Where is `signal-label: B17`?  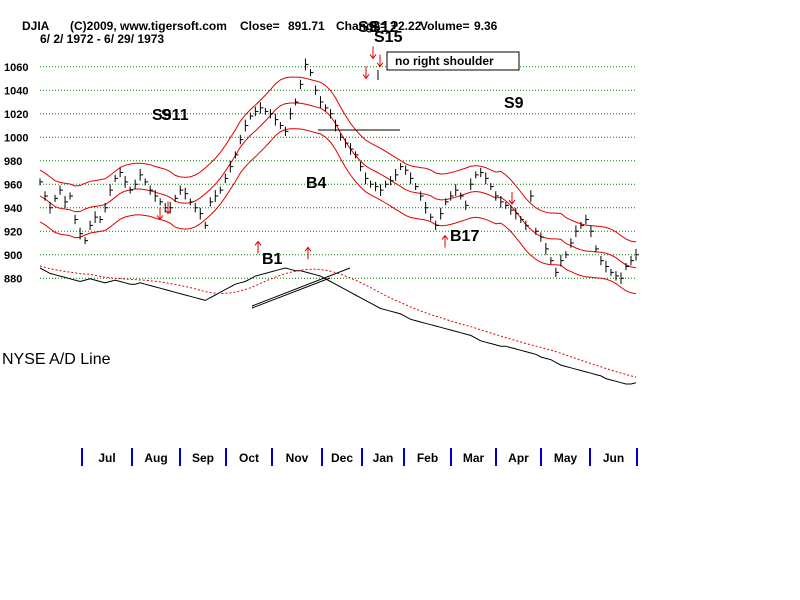
signal-label: B17 is located at coordinates (464, 236).